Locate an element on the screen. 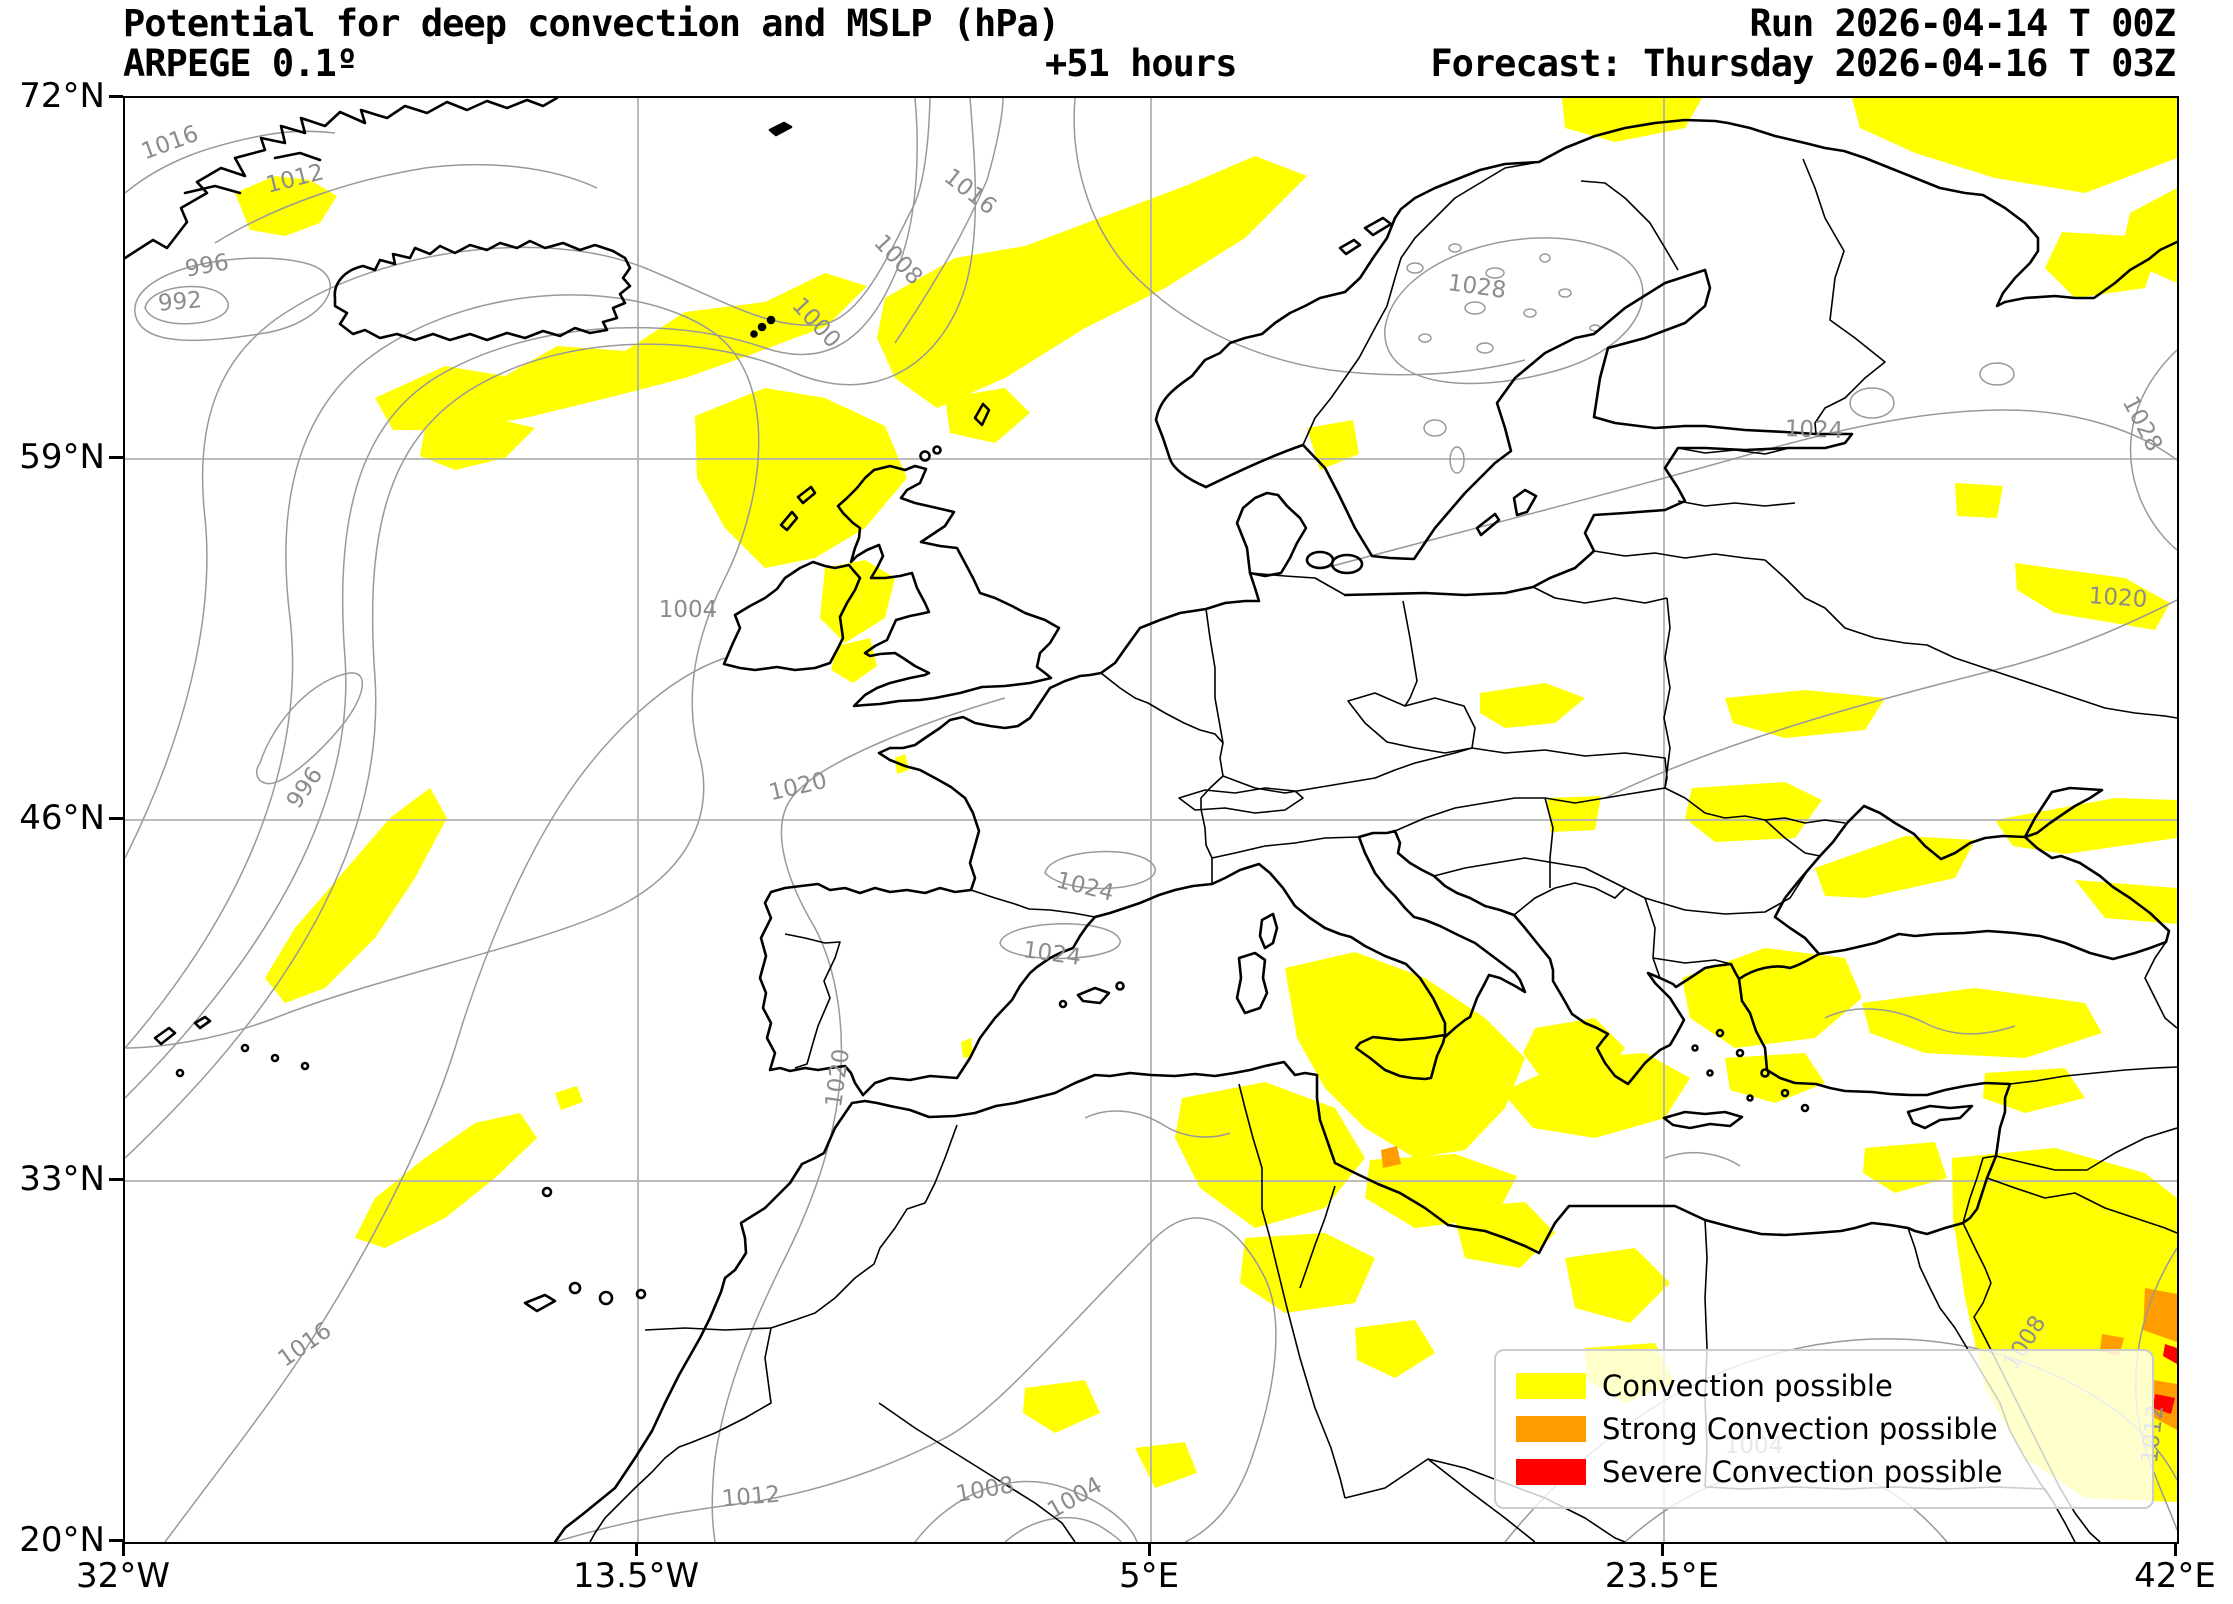 This screenshot has height=1604, width=2233. legend-item: Strong Convection possible is located at coordinates (1834, 1429).